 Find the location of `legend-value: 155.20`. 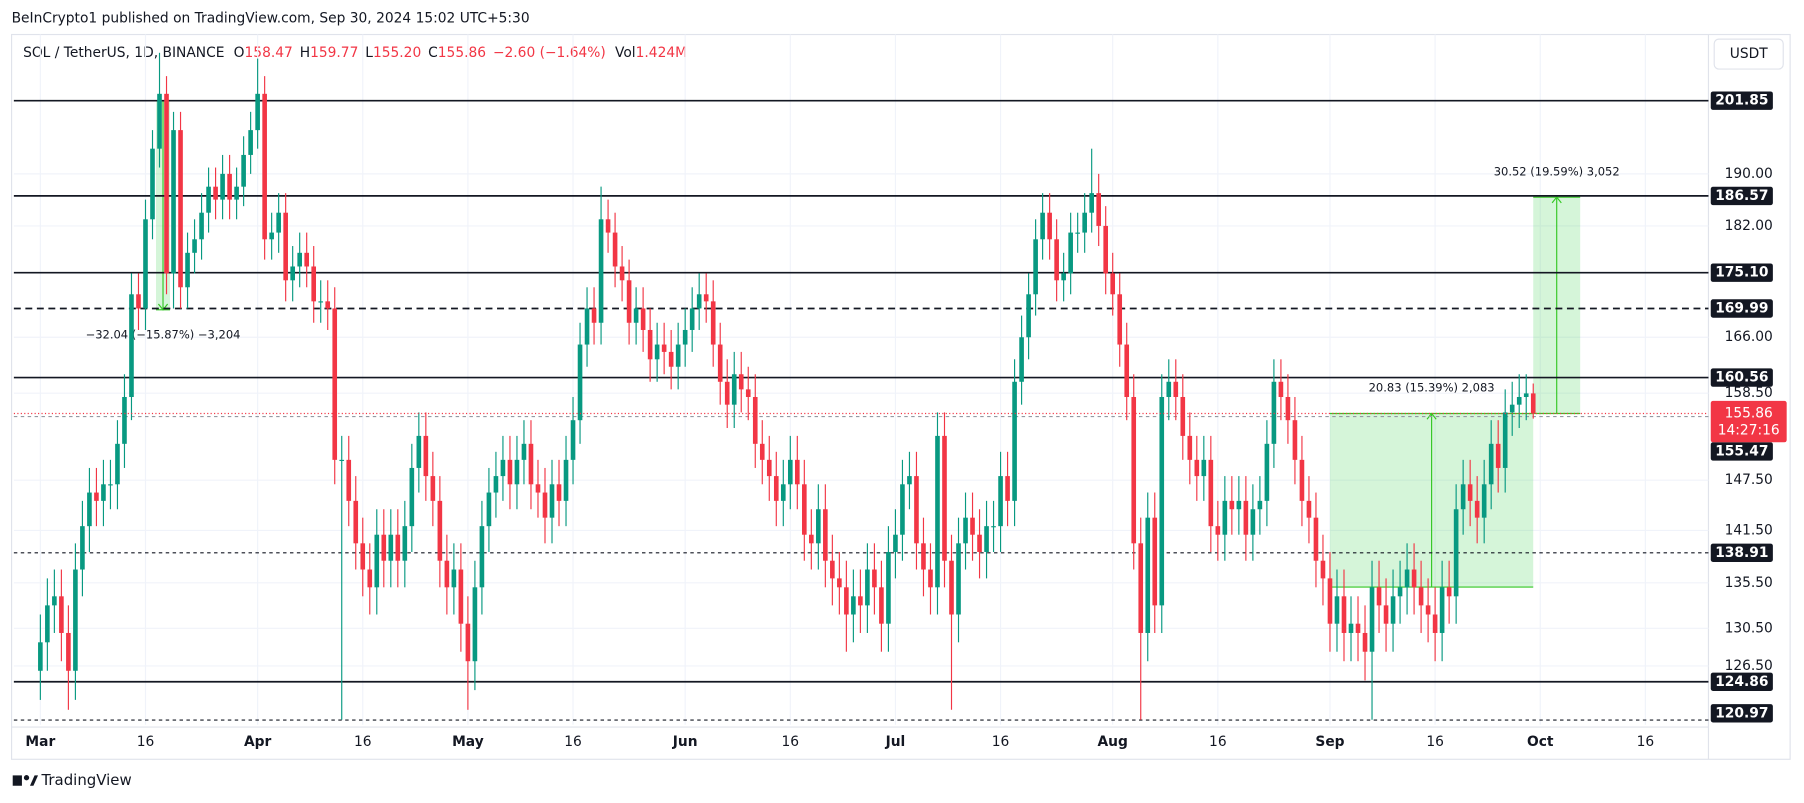

legend-value: 155.20 is located at coordinates (397, 53).